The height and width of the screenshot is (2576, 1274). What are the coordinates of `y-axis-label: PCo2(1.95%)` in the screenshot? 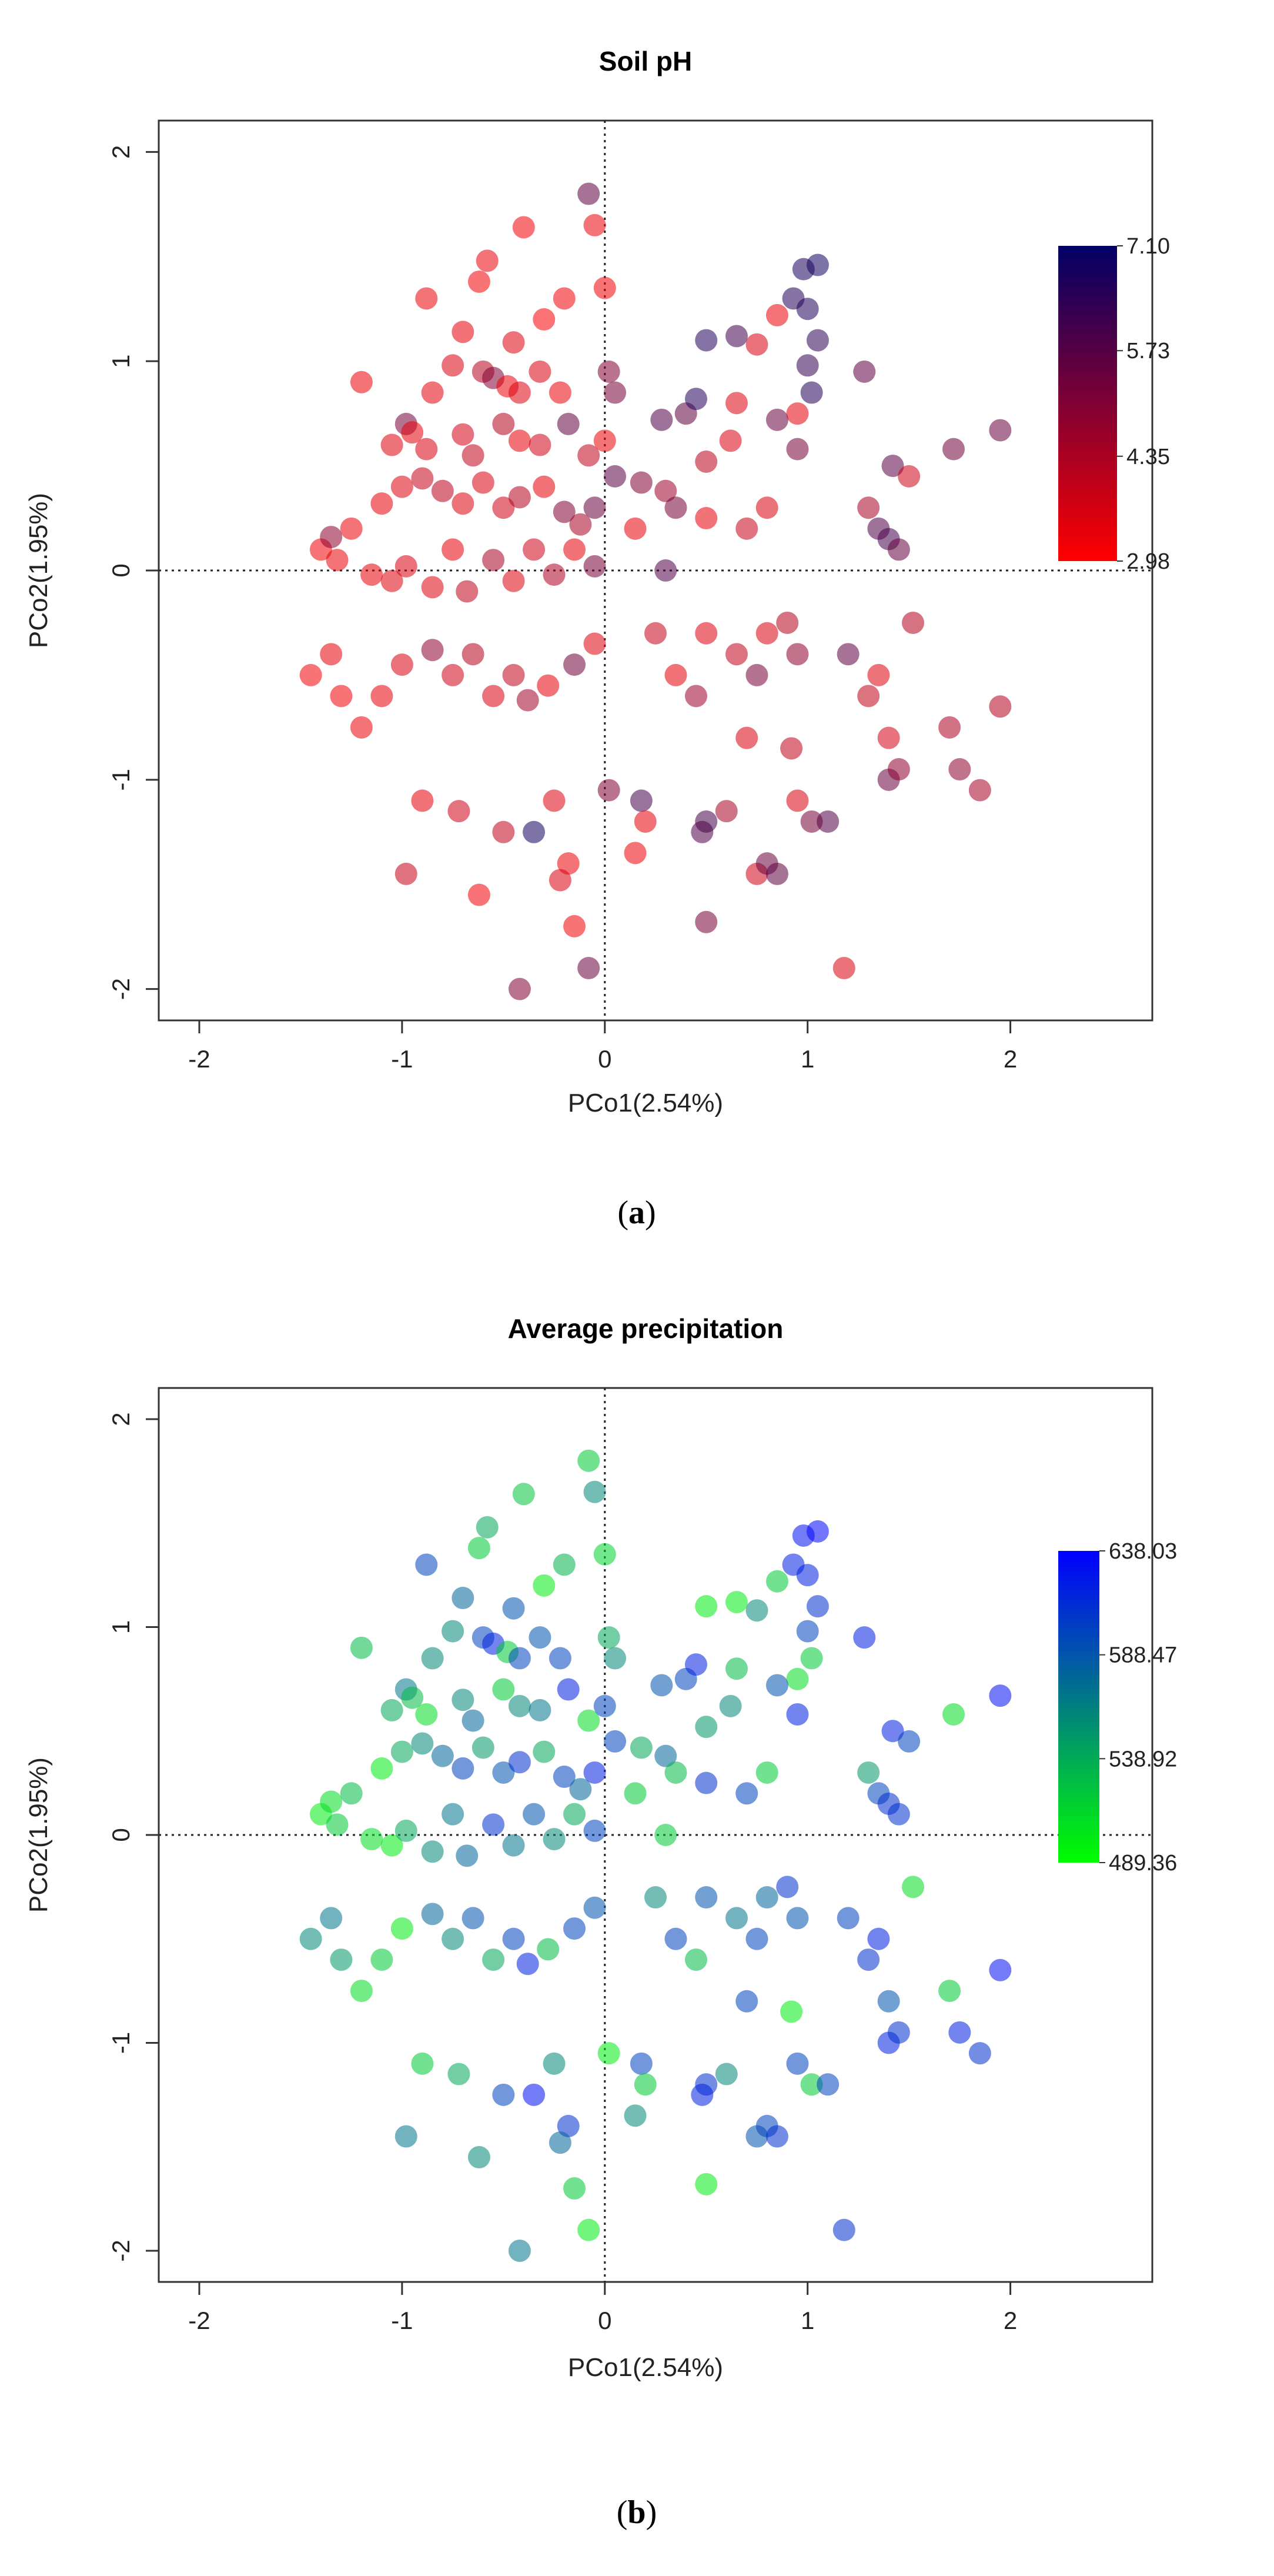 It's located at (38, 570).